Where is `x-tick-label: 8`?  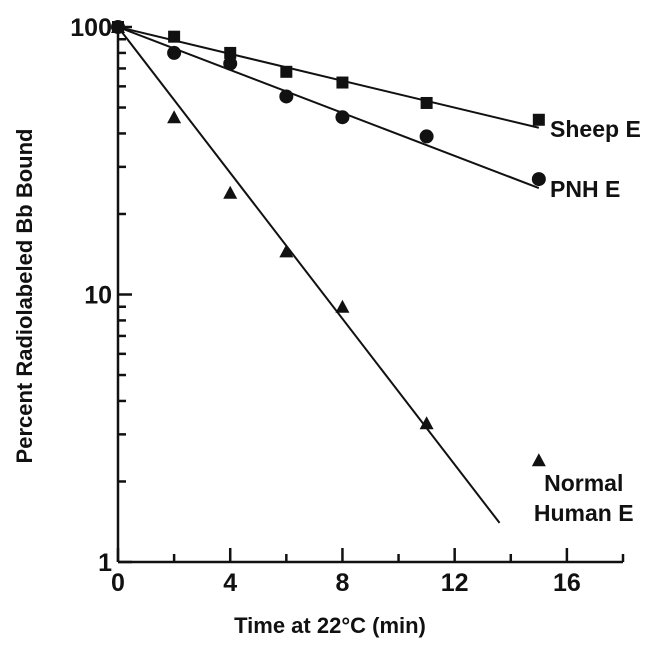 x-tick-label: 8 is located at coordinates (342, 583).